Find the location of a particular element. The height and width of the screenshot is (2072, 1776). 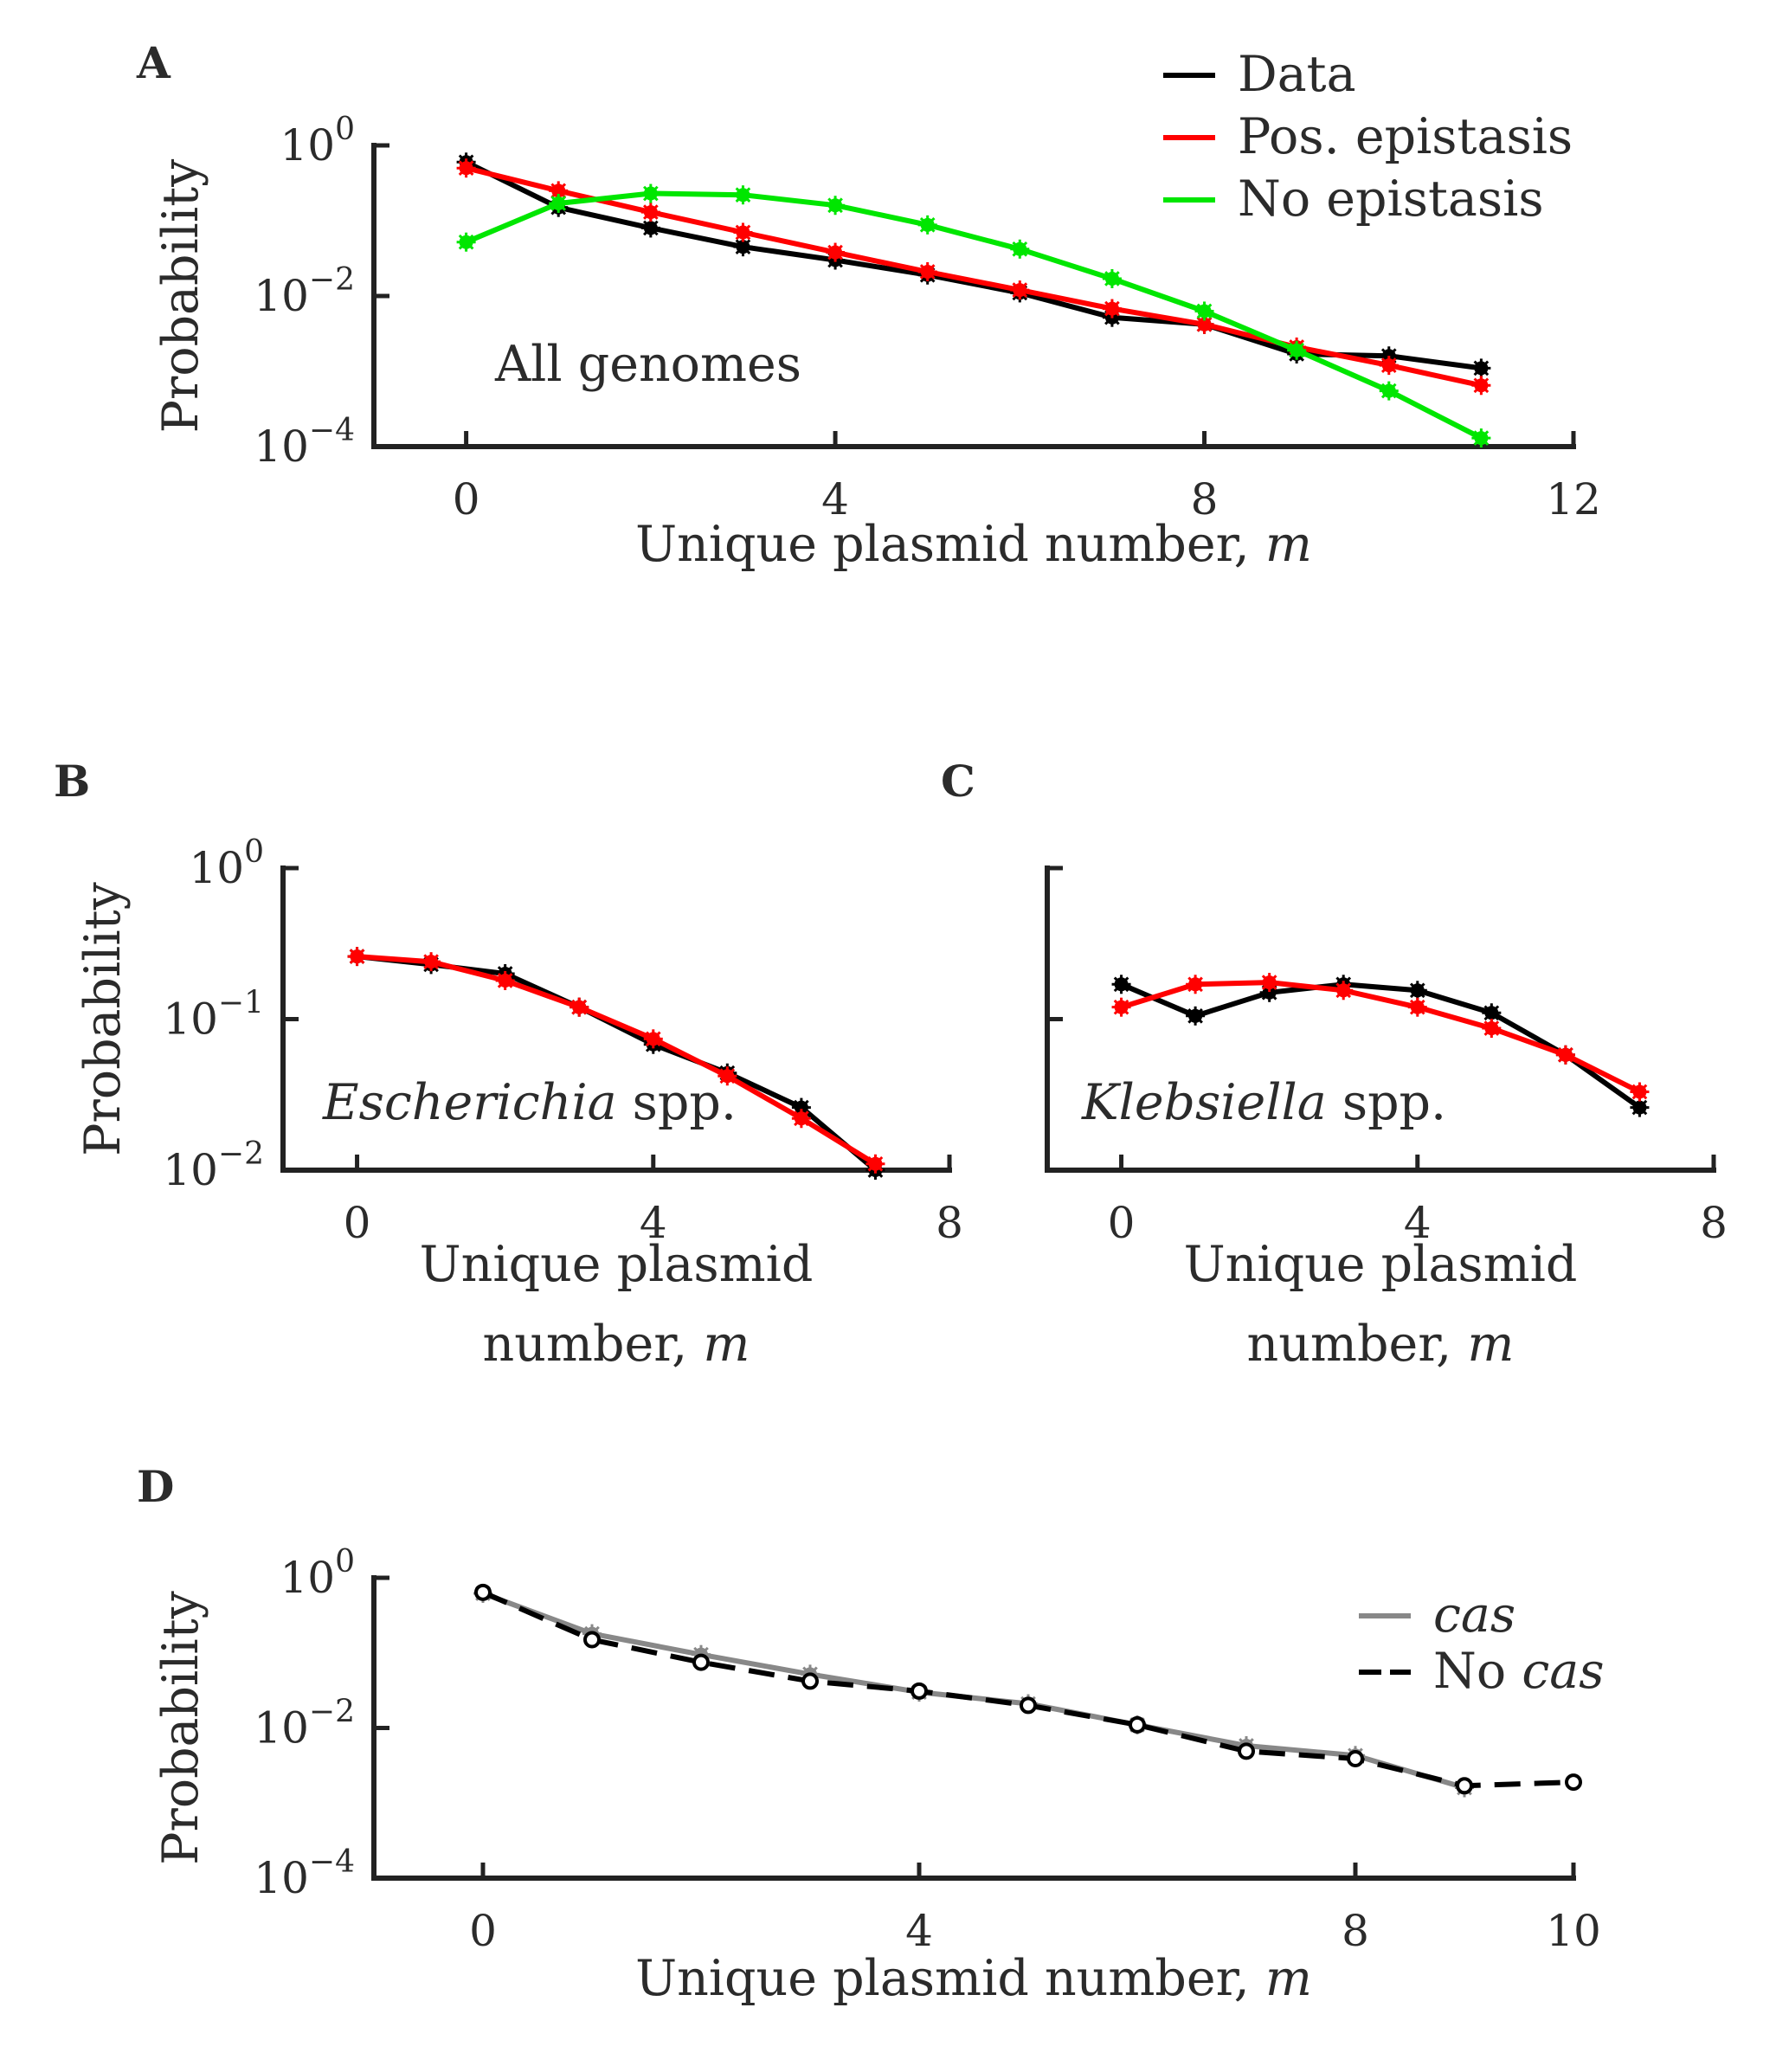

panel-b-xlabel-line: Unique plasmid is located at coordinates (617, 1264).